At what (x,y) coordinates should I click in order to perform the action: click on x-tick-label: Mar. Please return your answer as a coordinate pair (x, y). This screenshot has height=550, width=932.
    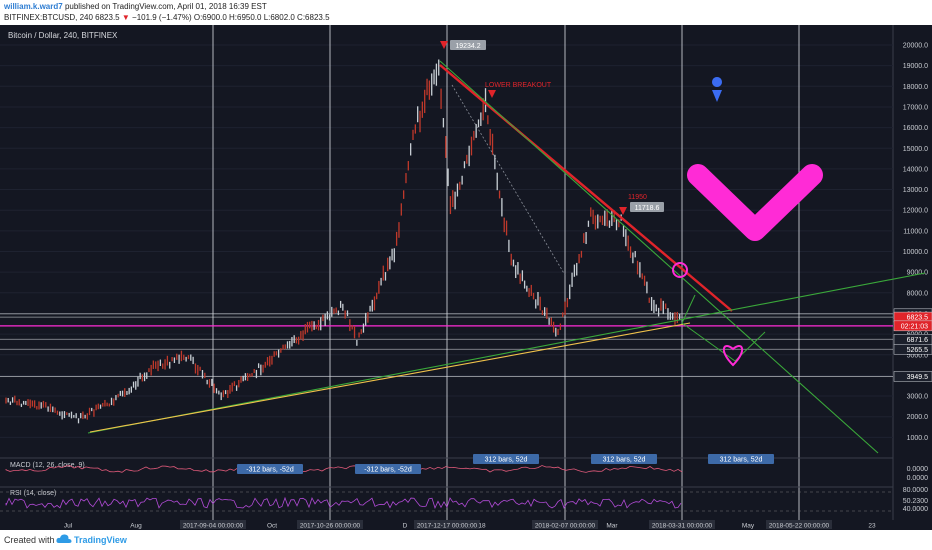
    Looking at the image, I should click on (612, 526).